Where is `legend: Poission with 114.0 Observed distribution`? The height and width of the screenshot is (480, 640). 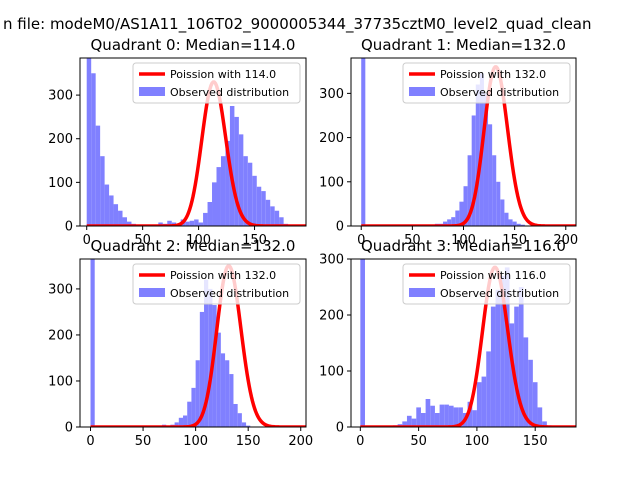
legend: Poission with 114.0 Observed distribution is located at coordinates (216, 83).